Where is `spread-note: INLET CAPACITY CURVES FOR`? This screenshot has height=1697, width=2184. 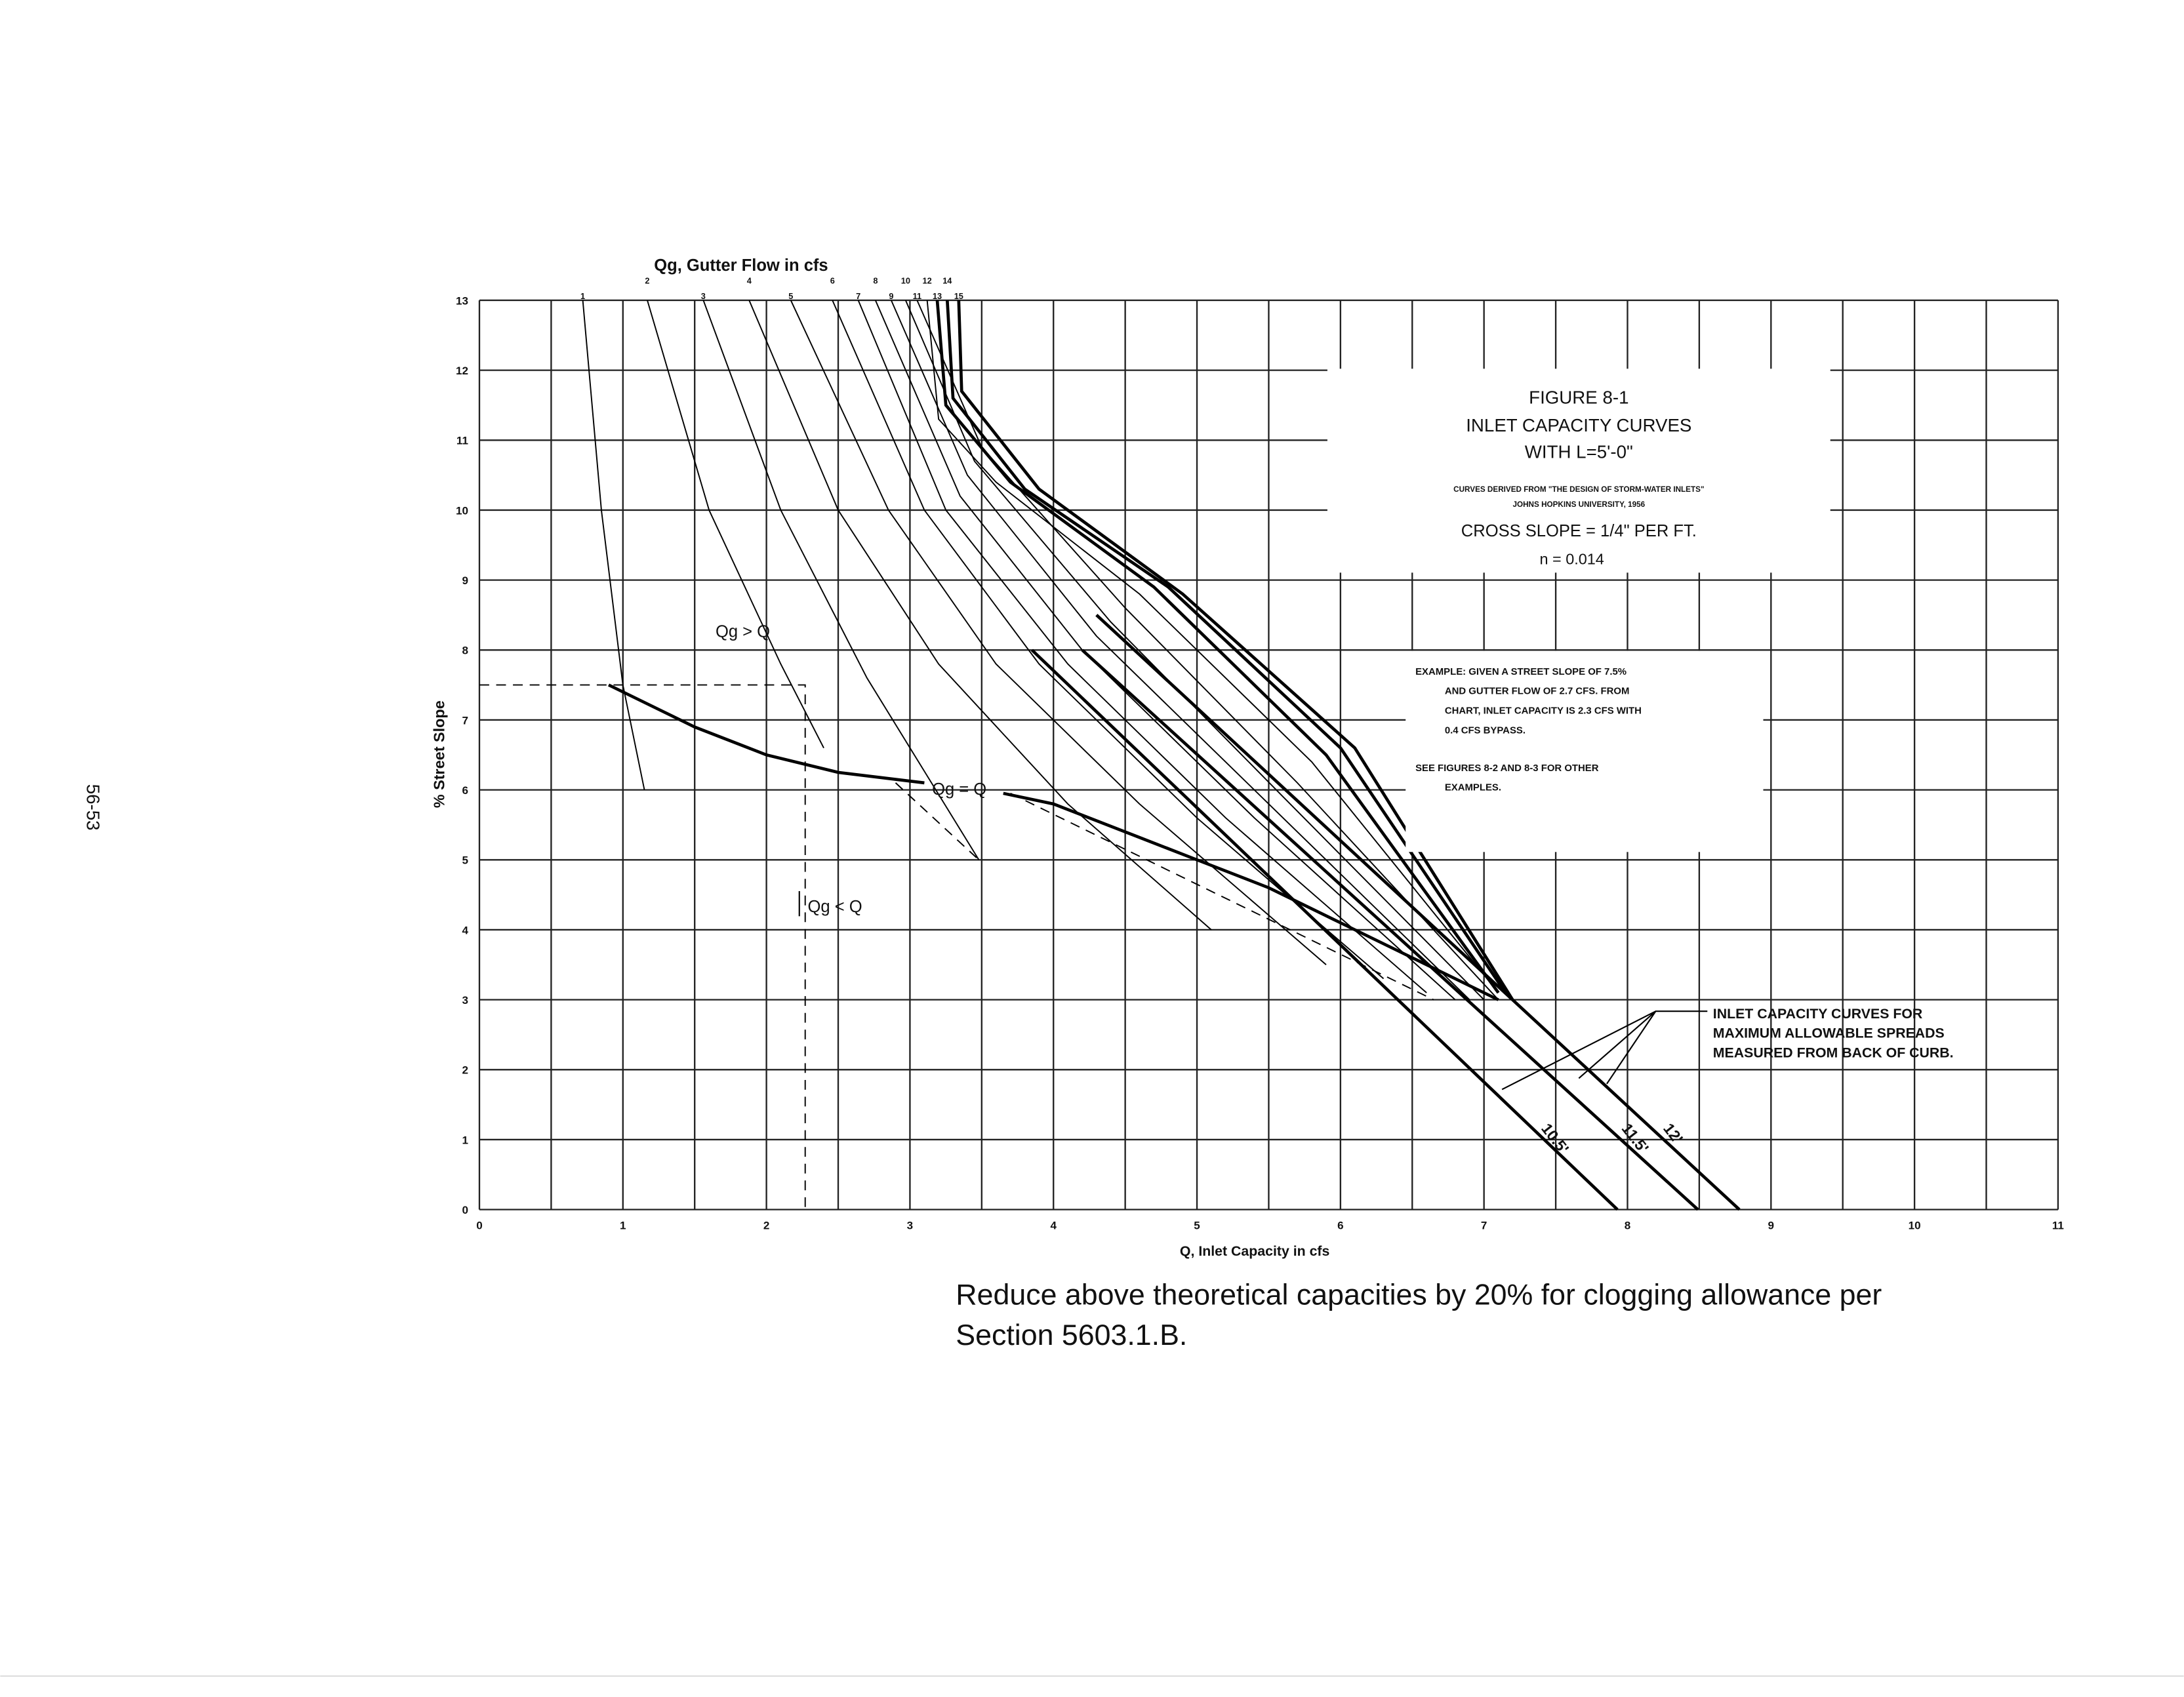 spread-note: INLET CAPACITY CURVES FOR is located at coordinates (1817, 1014).